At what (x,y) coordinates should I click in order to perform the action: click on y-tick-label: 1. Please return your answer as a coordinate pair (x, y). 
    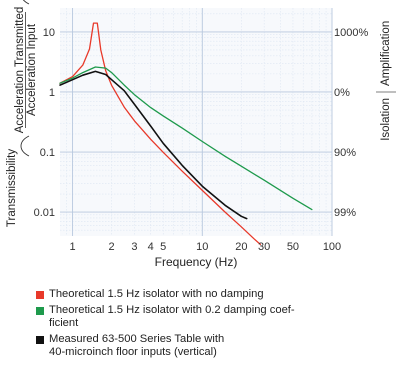
    Looking at the image, I should click on (52, 93).